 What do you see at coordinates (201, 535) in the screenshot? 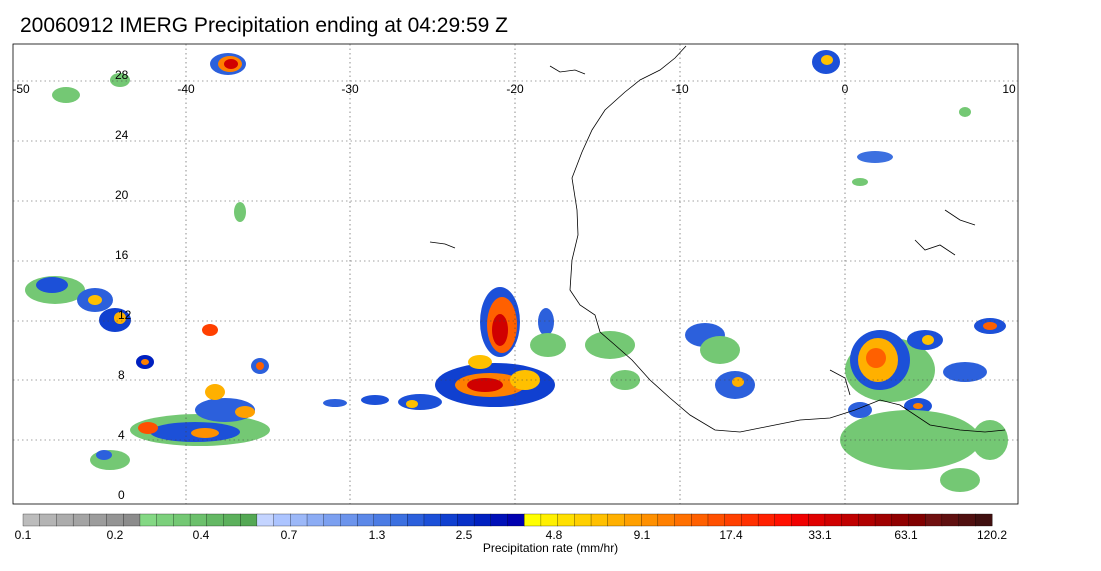
I see `colorbar-tick-label: 0.4` at bounding box center [201, 535].